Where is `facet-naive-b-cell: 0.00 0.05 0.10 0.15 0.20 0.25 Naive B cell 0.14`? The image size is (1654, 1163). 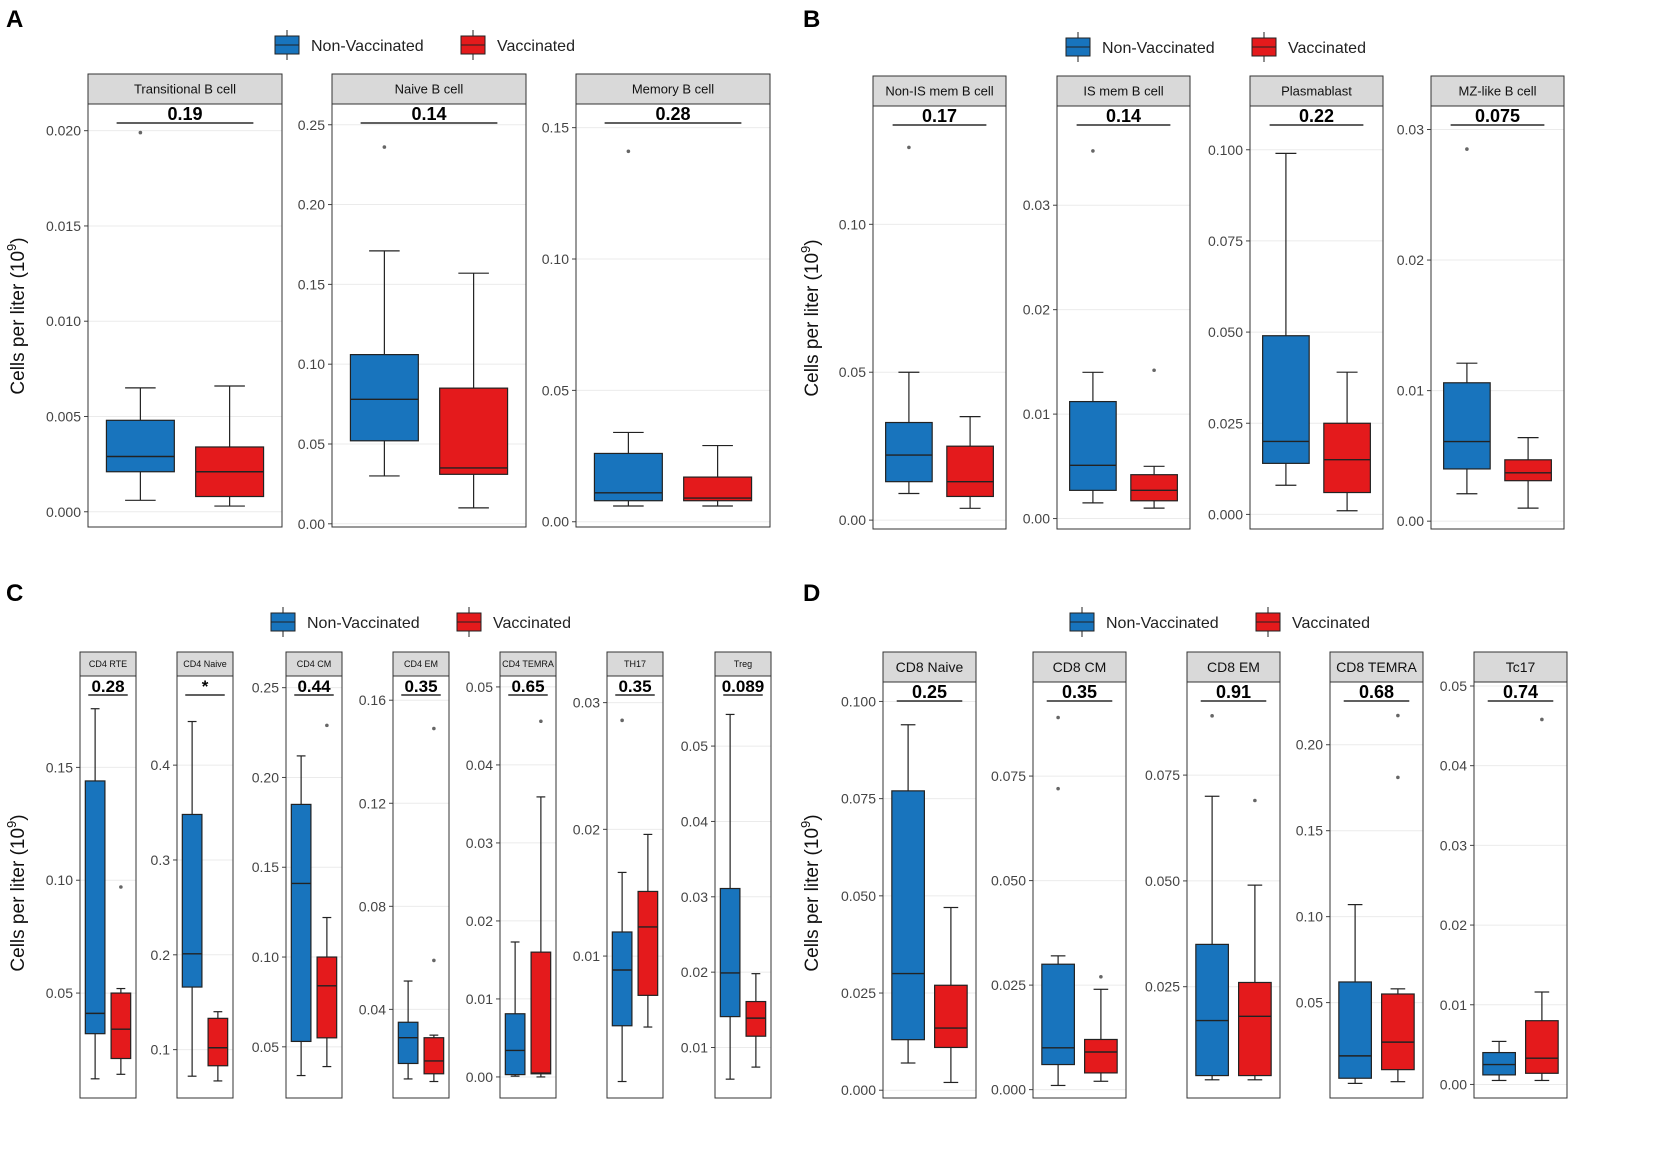 facet-naive-b-cell: 0.00 0.05 0.10 0.15 0.20 0.25 Naive B cell 0.14 is located at coordinates (412, 302).